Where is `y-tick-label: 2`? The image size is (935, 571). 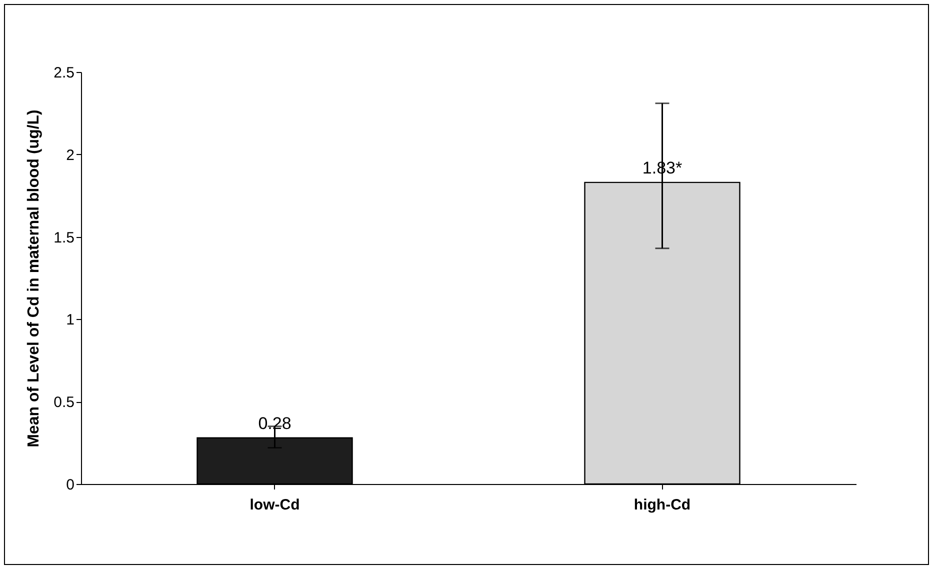
y-tick-label: 2 is located at coordinates (70, 155).